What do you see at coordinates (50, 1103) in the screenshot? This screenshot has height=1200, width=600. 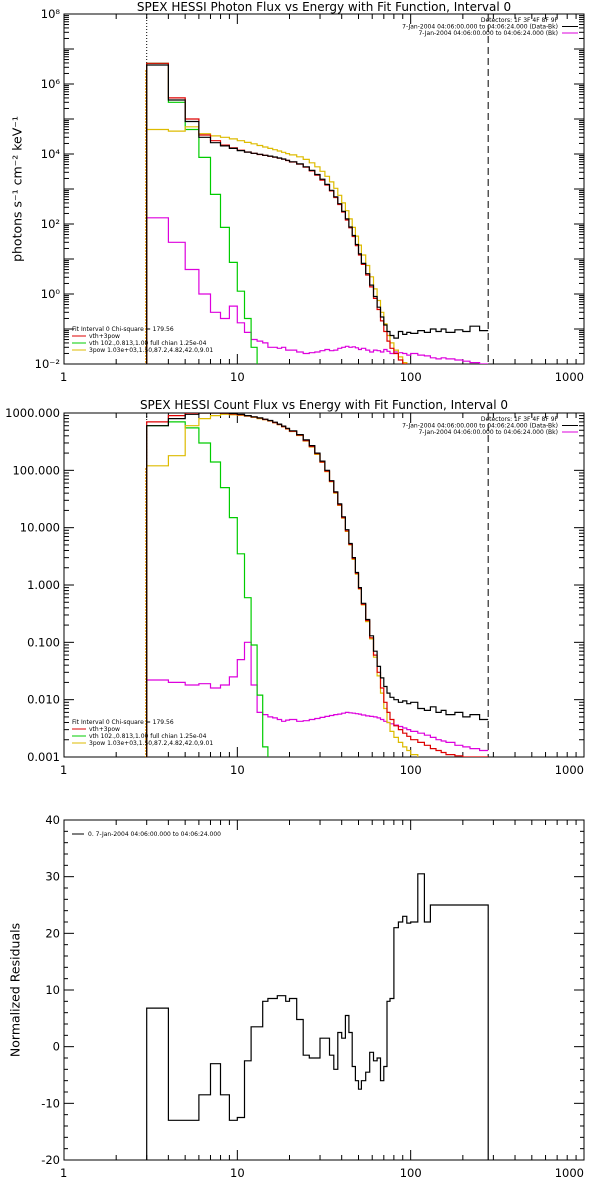 I see `y-tick-label: -10` at bounding box center [50, 1103].